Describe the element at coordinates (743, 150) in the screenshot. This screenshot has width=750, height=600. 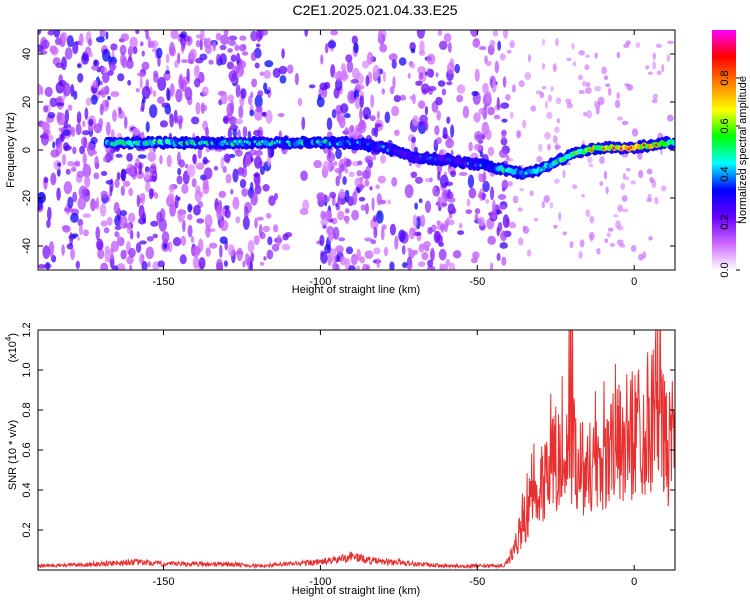
I see `colorbar-label: Normalized spectral amplitude` at that location.